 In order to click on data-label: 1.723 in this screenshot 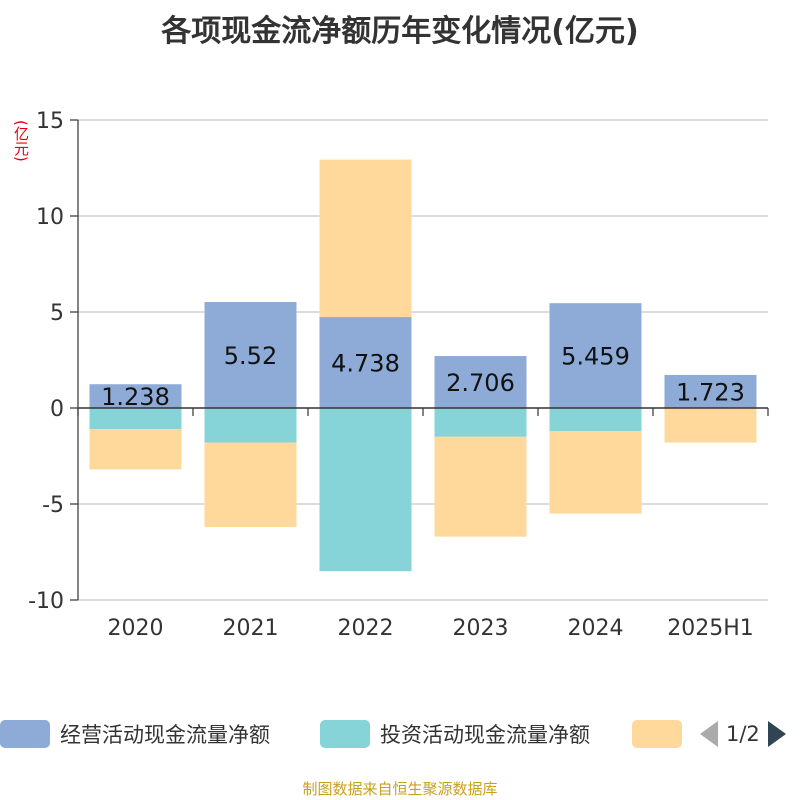, I will do `click(710, 392)`.